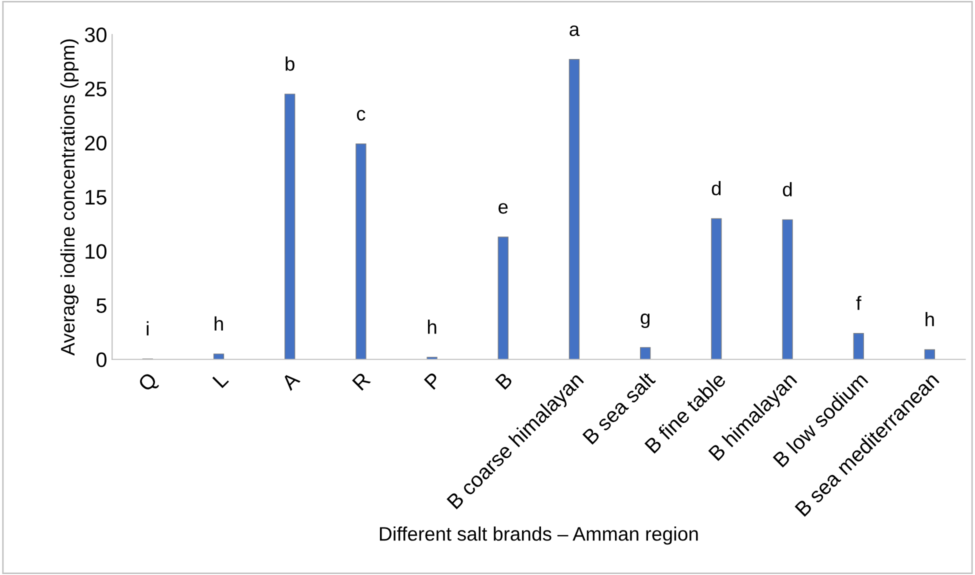 Image resolution: width=975 pixels, height=575 pixels. I want to click on x-tick-label: R, so click(361, 381).